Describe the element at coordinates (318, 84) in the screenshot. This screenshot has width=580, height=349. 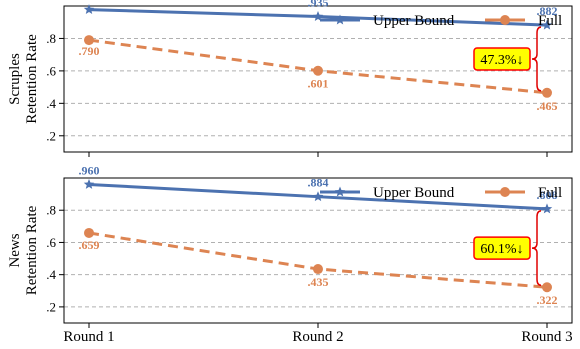
I see `data-label: .601` at that location.